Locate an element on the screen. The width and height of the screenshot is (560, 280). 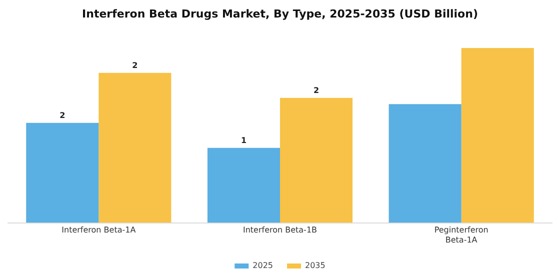
chart-title: Interferon Beta Drugs Market, By Type, 2025-2035 (USD Billion) is located at coordinates (280, 13).